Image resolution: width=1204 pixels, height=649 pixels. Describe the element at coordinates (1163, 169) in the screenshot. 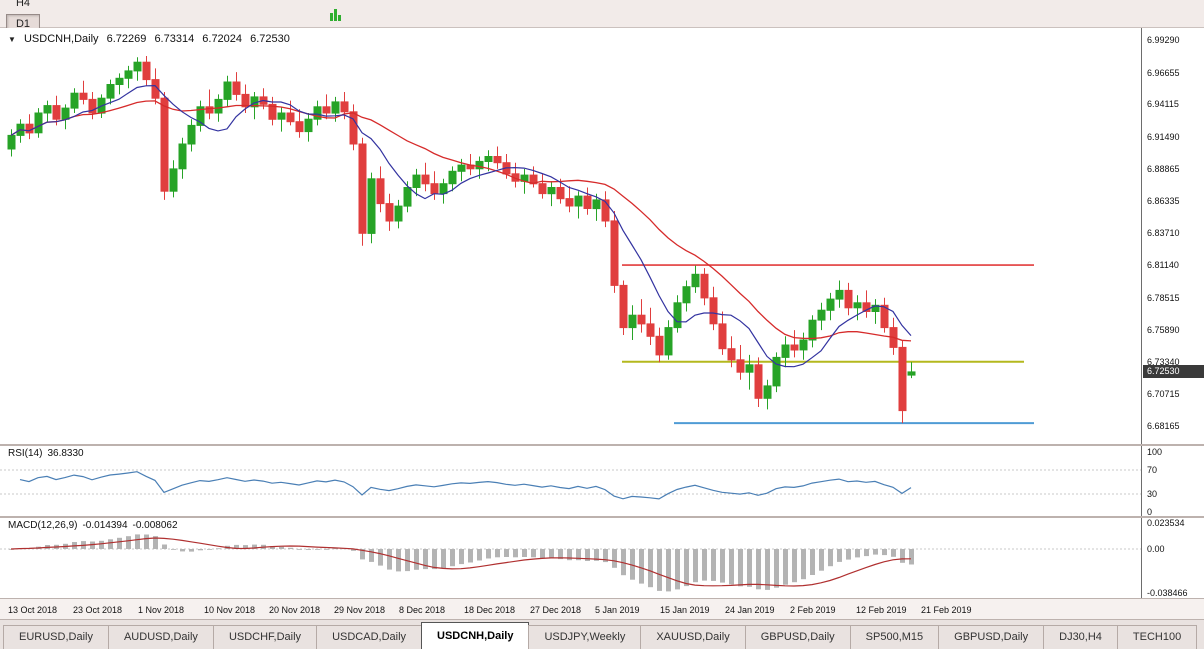

I see `price-axis-label: 6.88865` at that location.